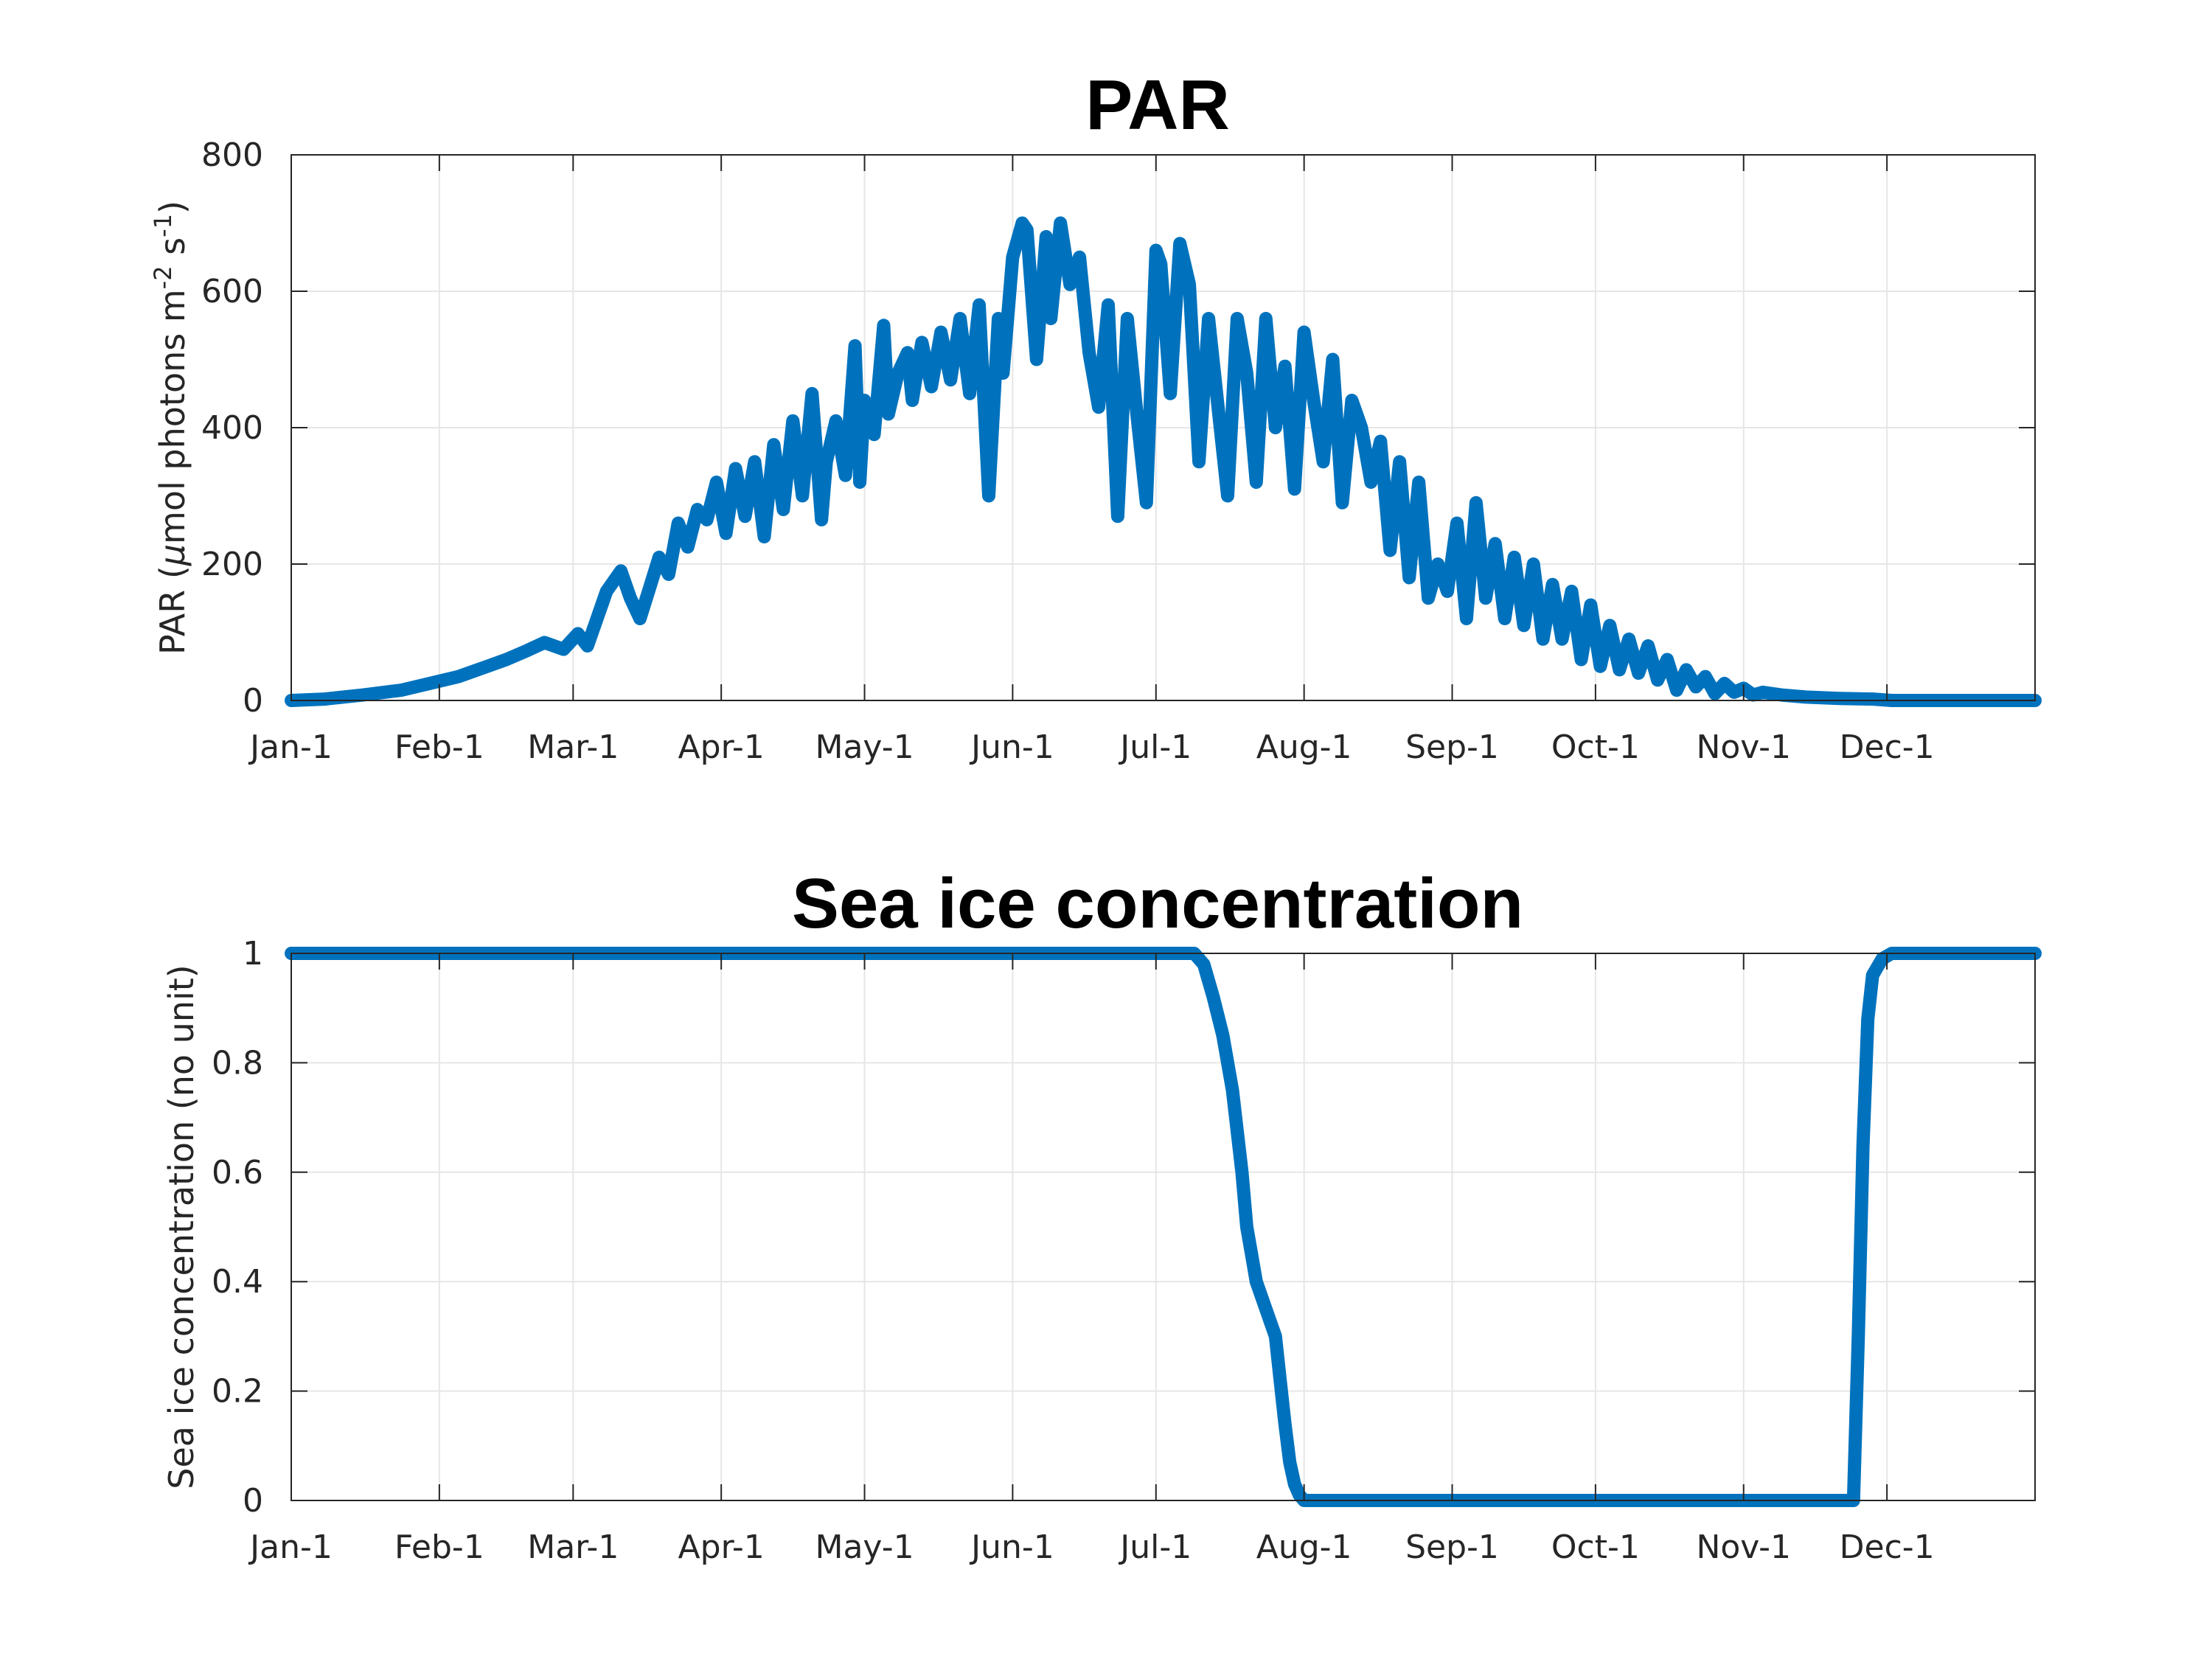 This screenshot has width=2212, height=1659. I want to click on par-x-tick-label: Nov-1, so click(1743, 747).